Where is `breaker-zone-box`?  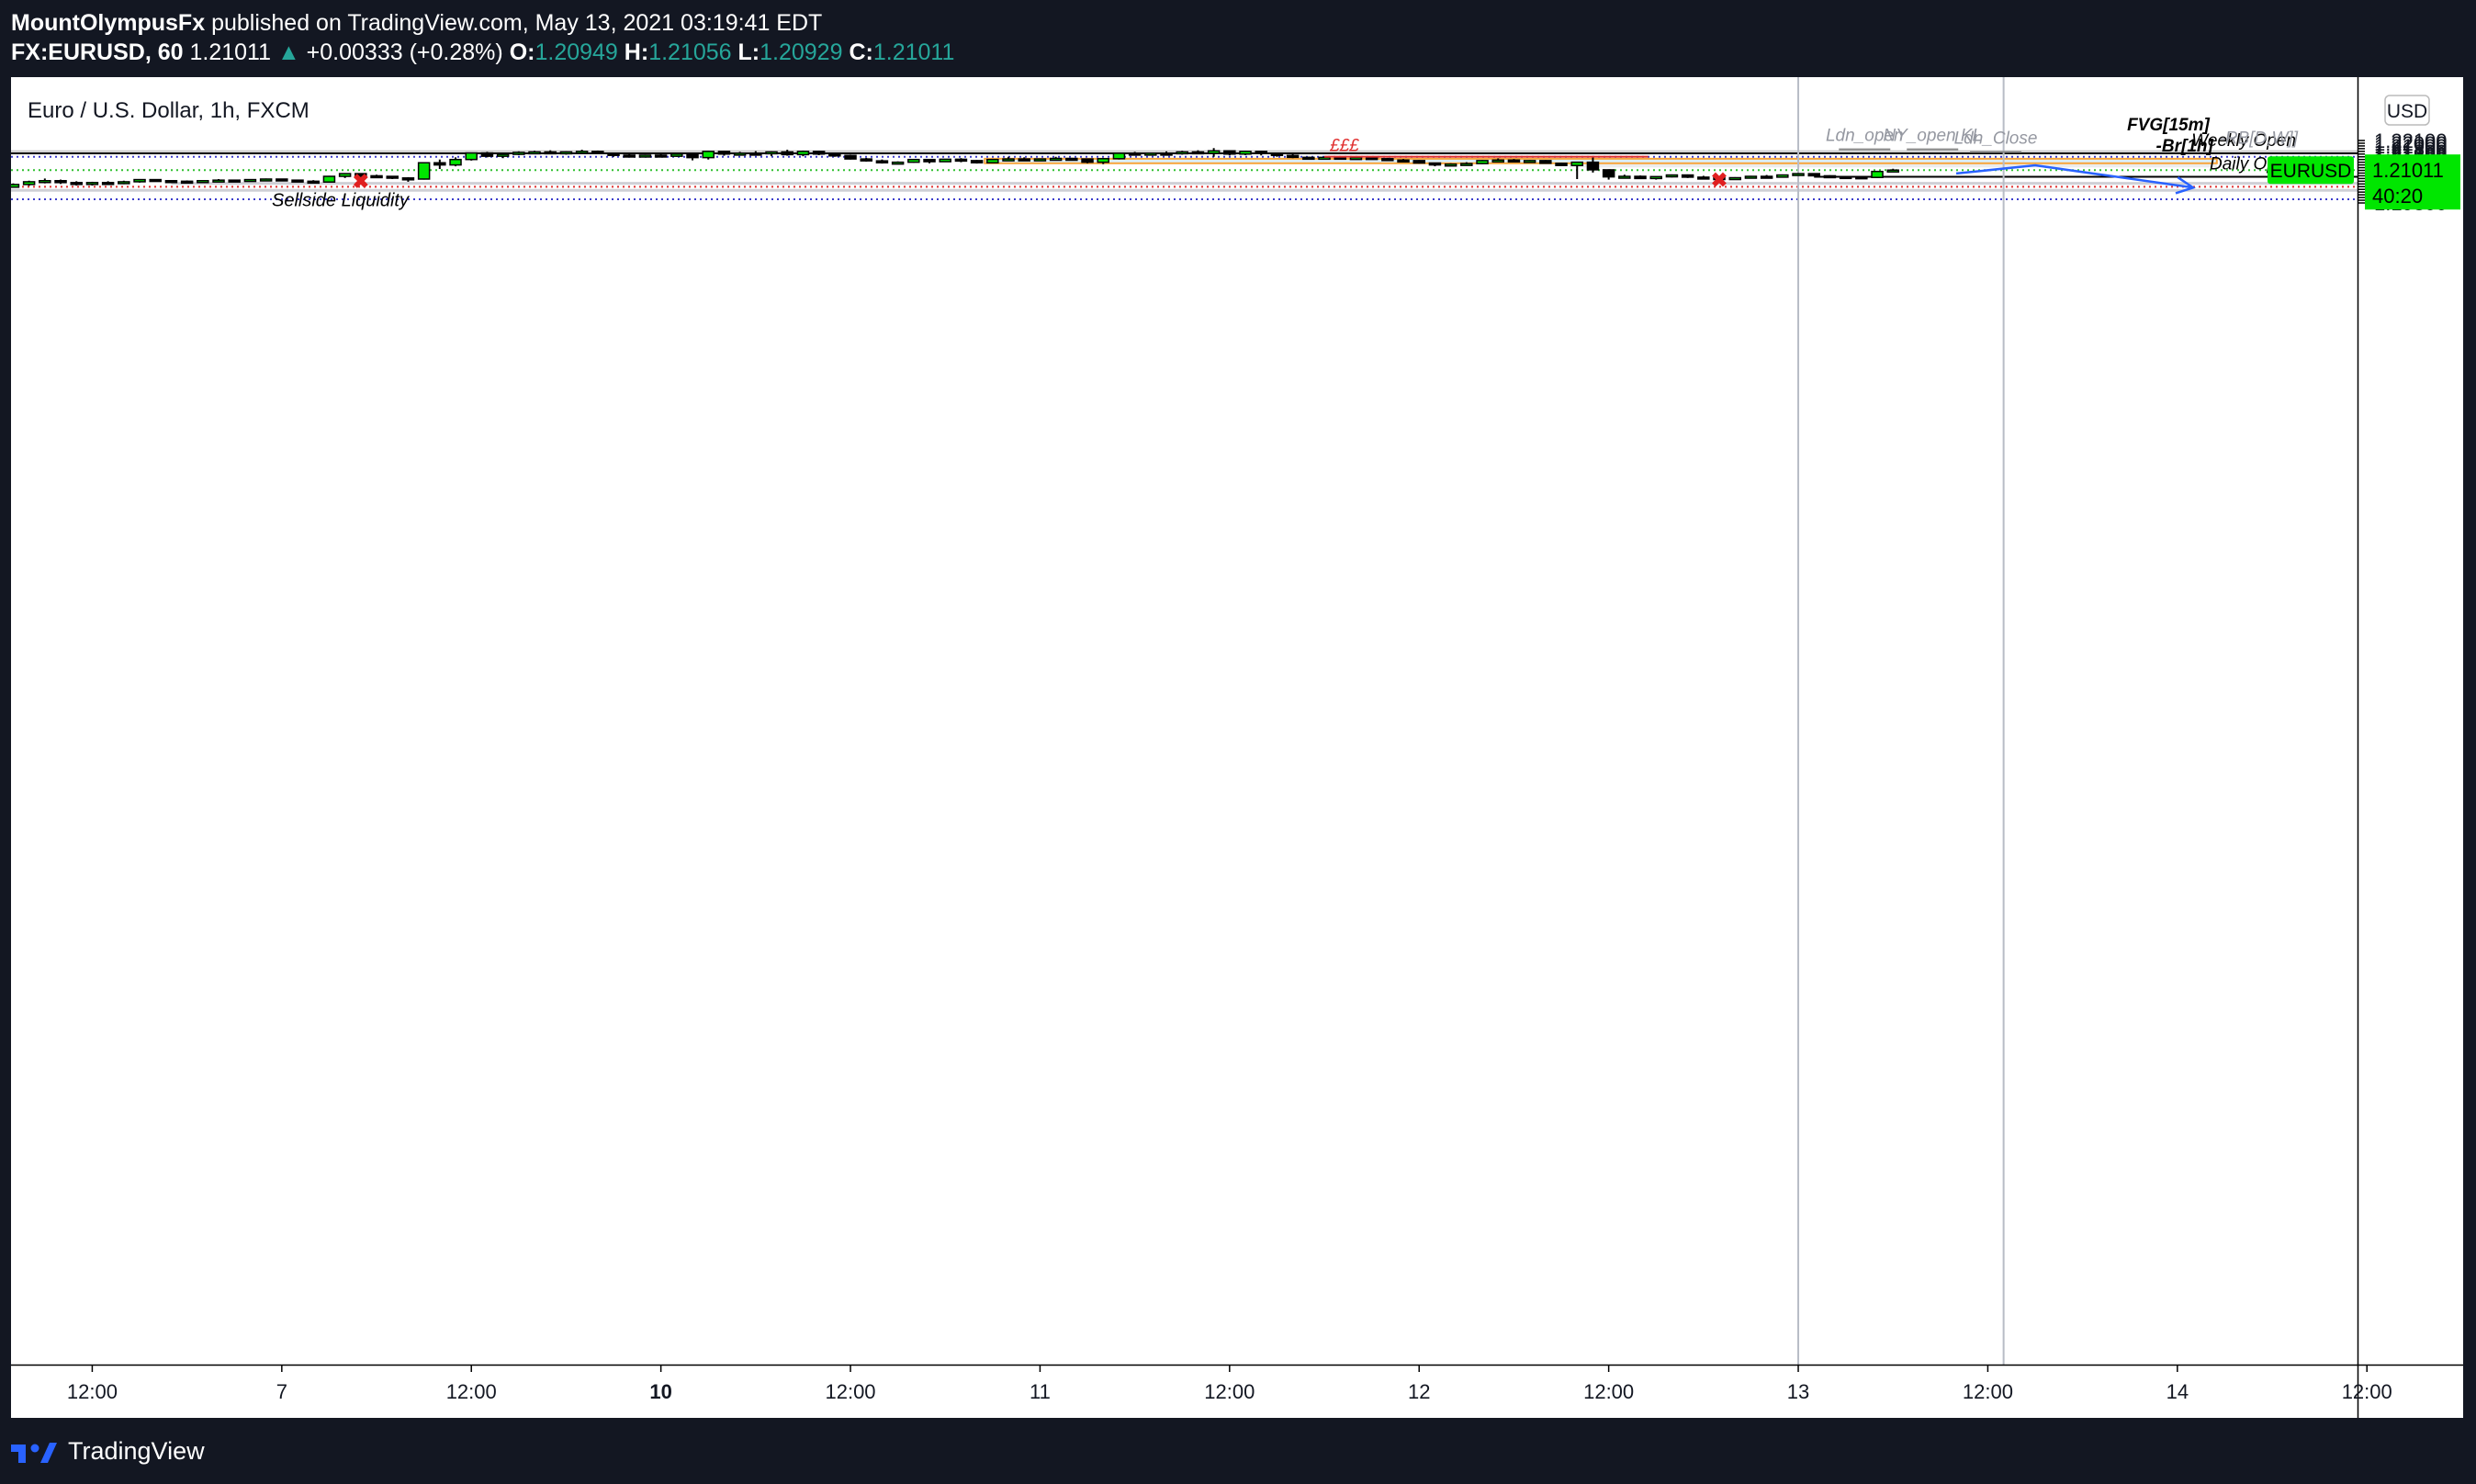 breaker-zone-box is located at coordinates (1601, 161).